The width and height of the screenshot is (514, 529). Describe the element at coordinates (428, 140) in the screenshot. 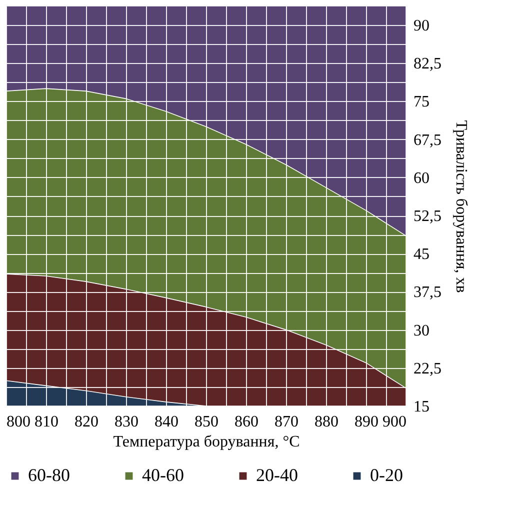

I see `y-tick-label: 67,5` at that location.